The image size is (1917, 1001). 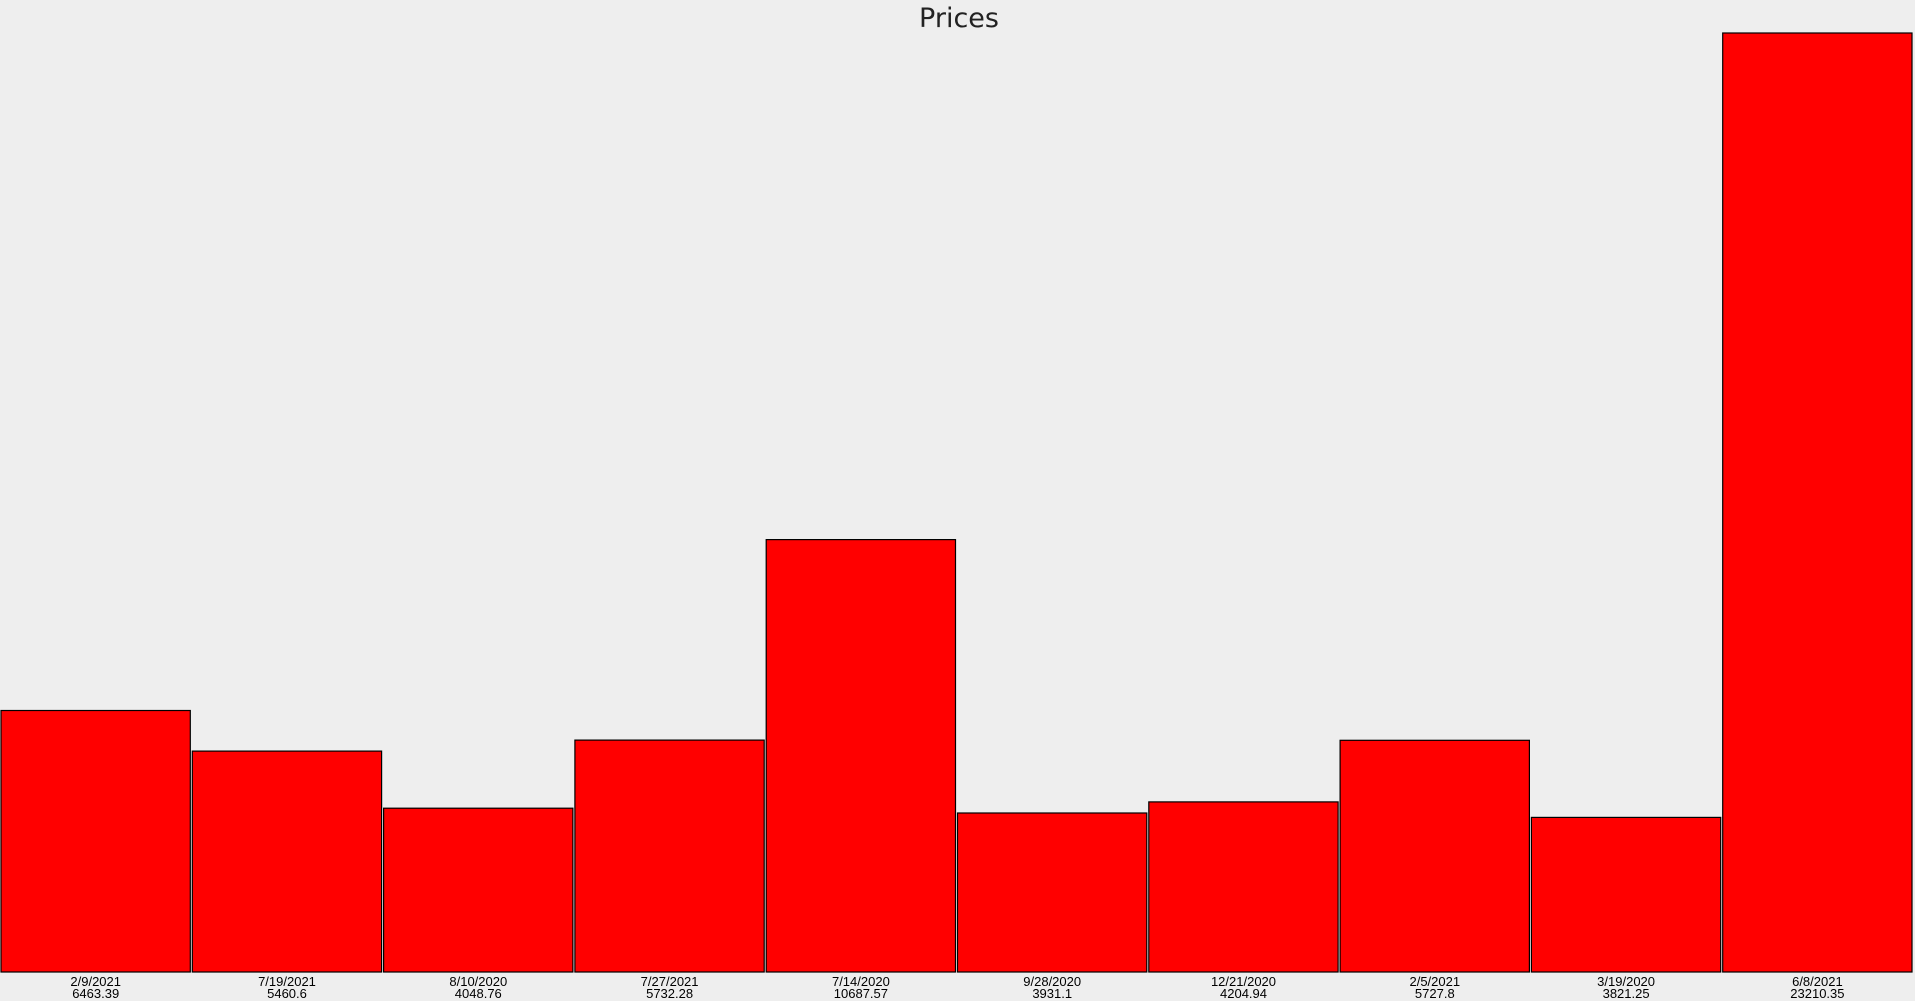 I want to click on x-tick-label-8: 3/19/2020, so click(x=1626, y=981).